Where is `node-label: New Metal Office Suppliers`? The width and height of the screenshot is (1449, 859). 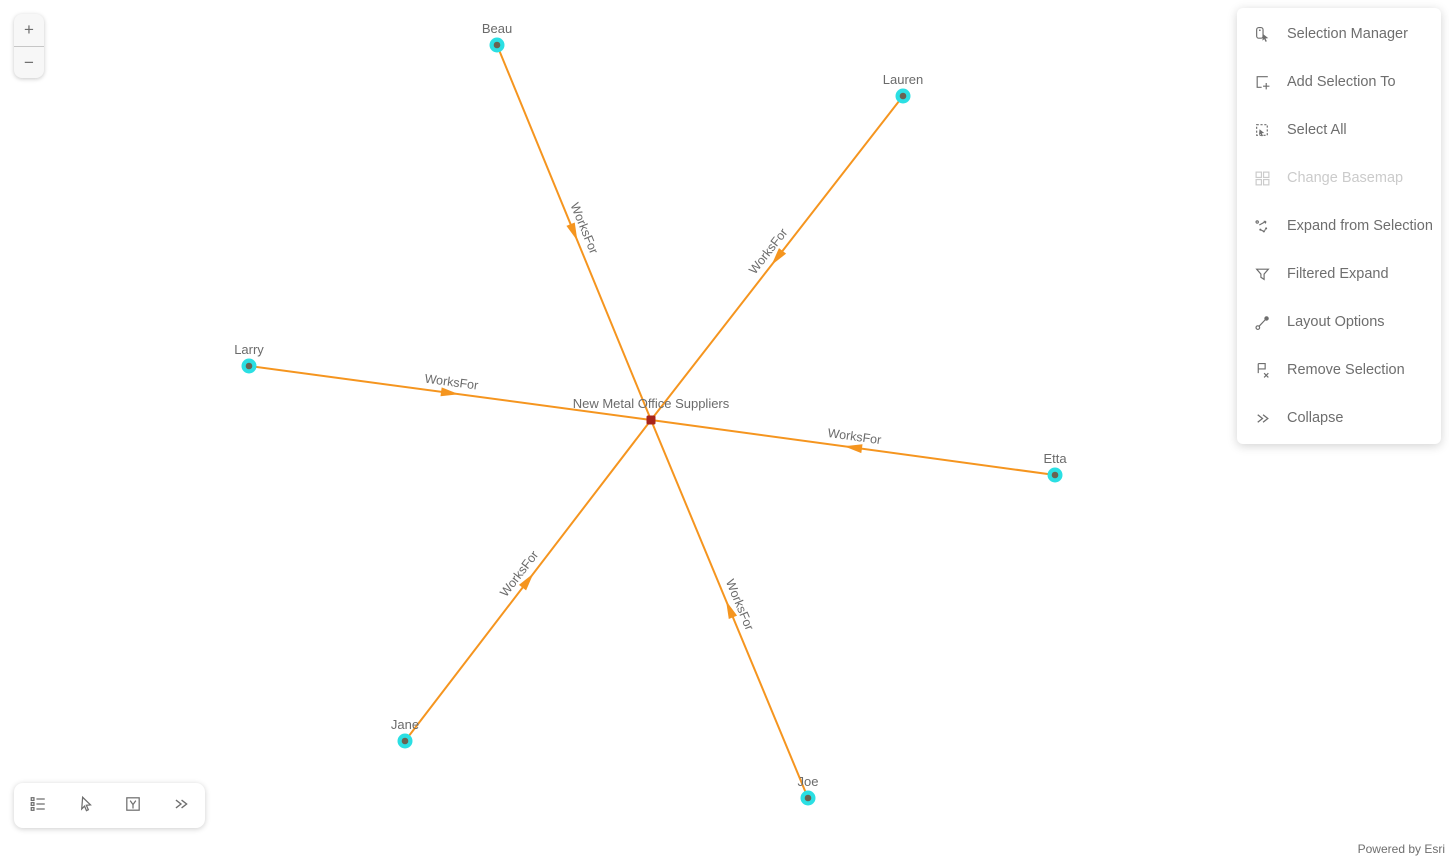 node-label: New Metal Office Suppliers is located at coordinates (651, 403).